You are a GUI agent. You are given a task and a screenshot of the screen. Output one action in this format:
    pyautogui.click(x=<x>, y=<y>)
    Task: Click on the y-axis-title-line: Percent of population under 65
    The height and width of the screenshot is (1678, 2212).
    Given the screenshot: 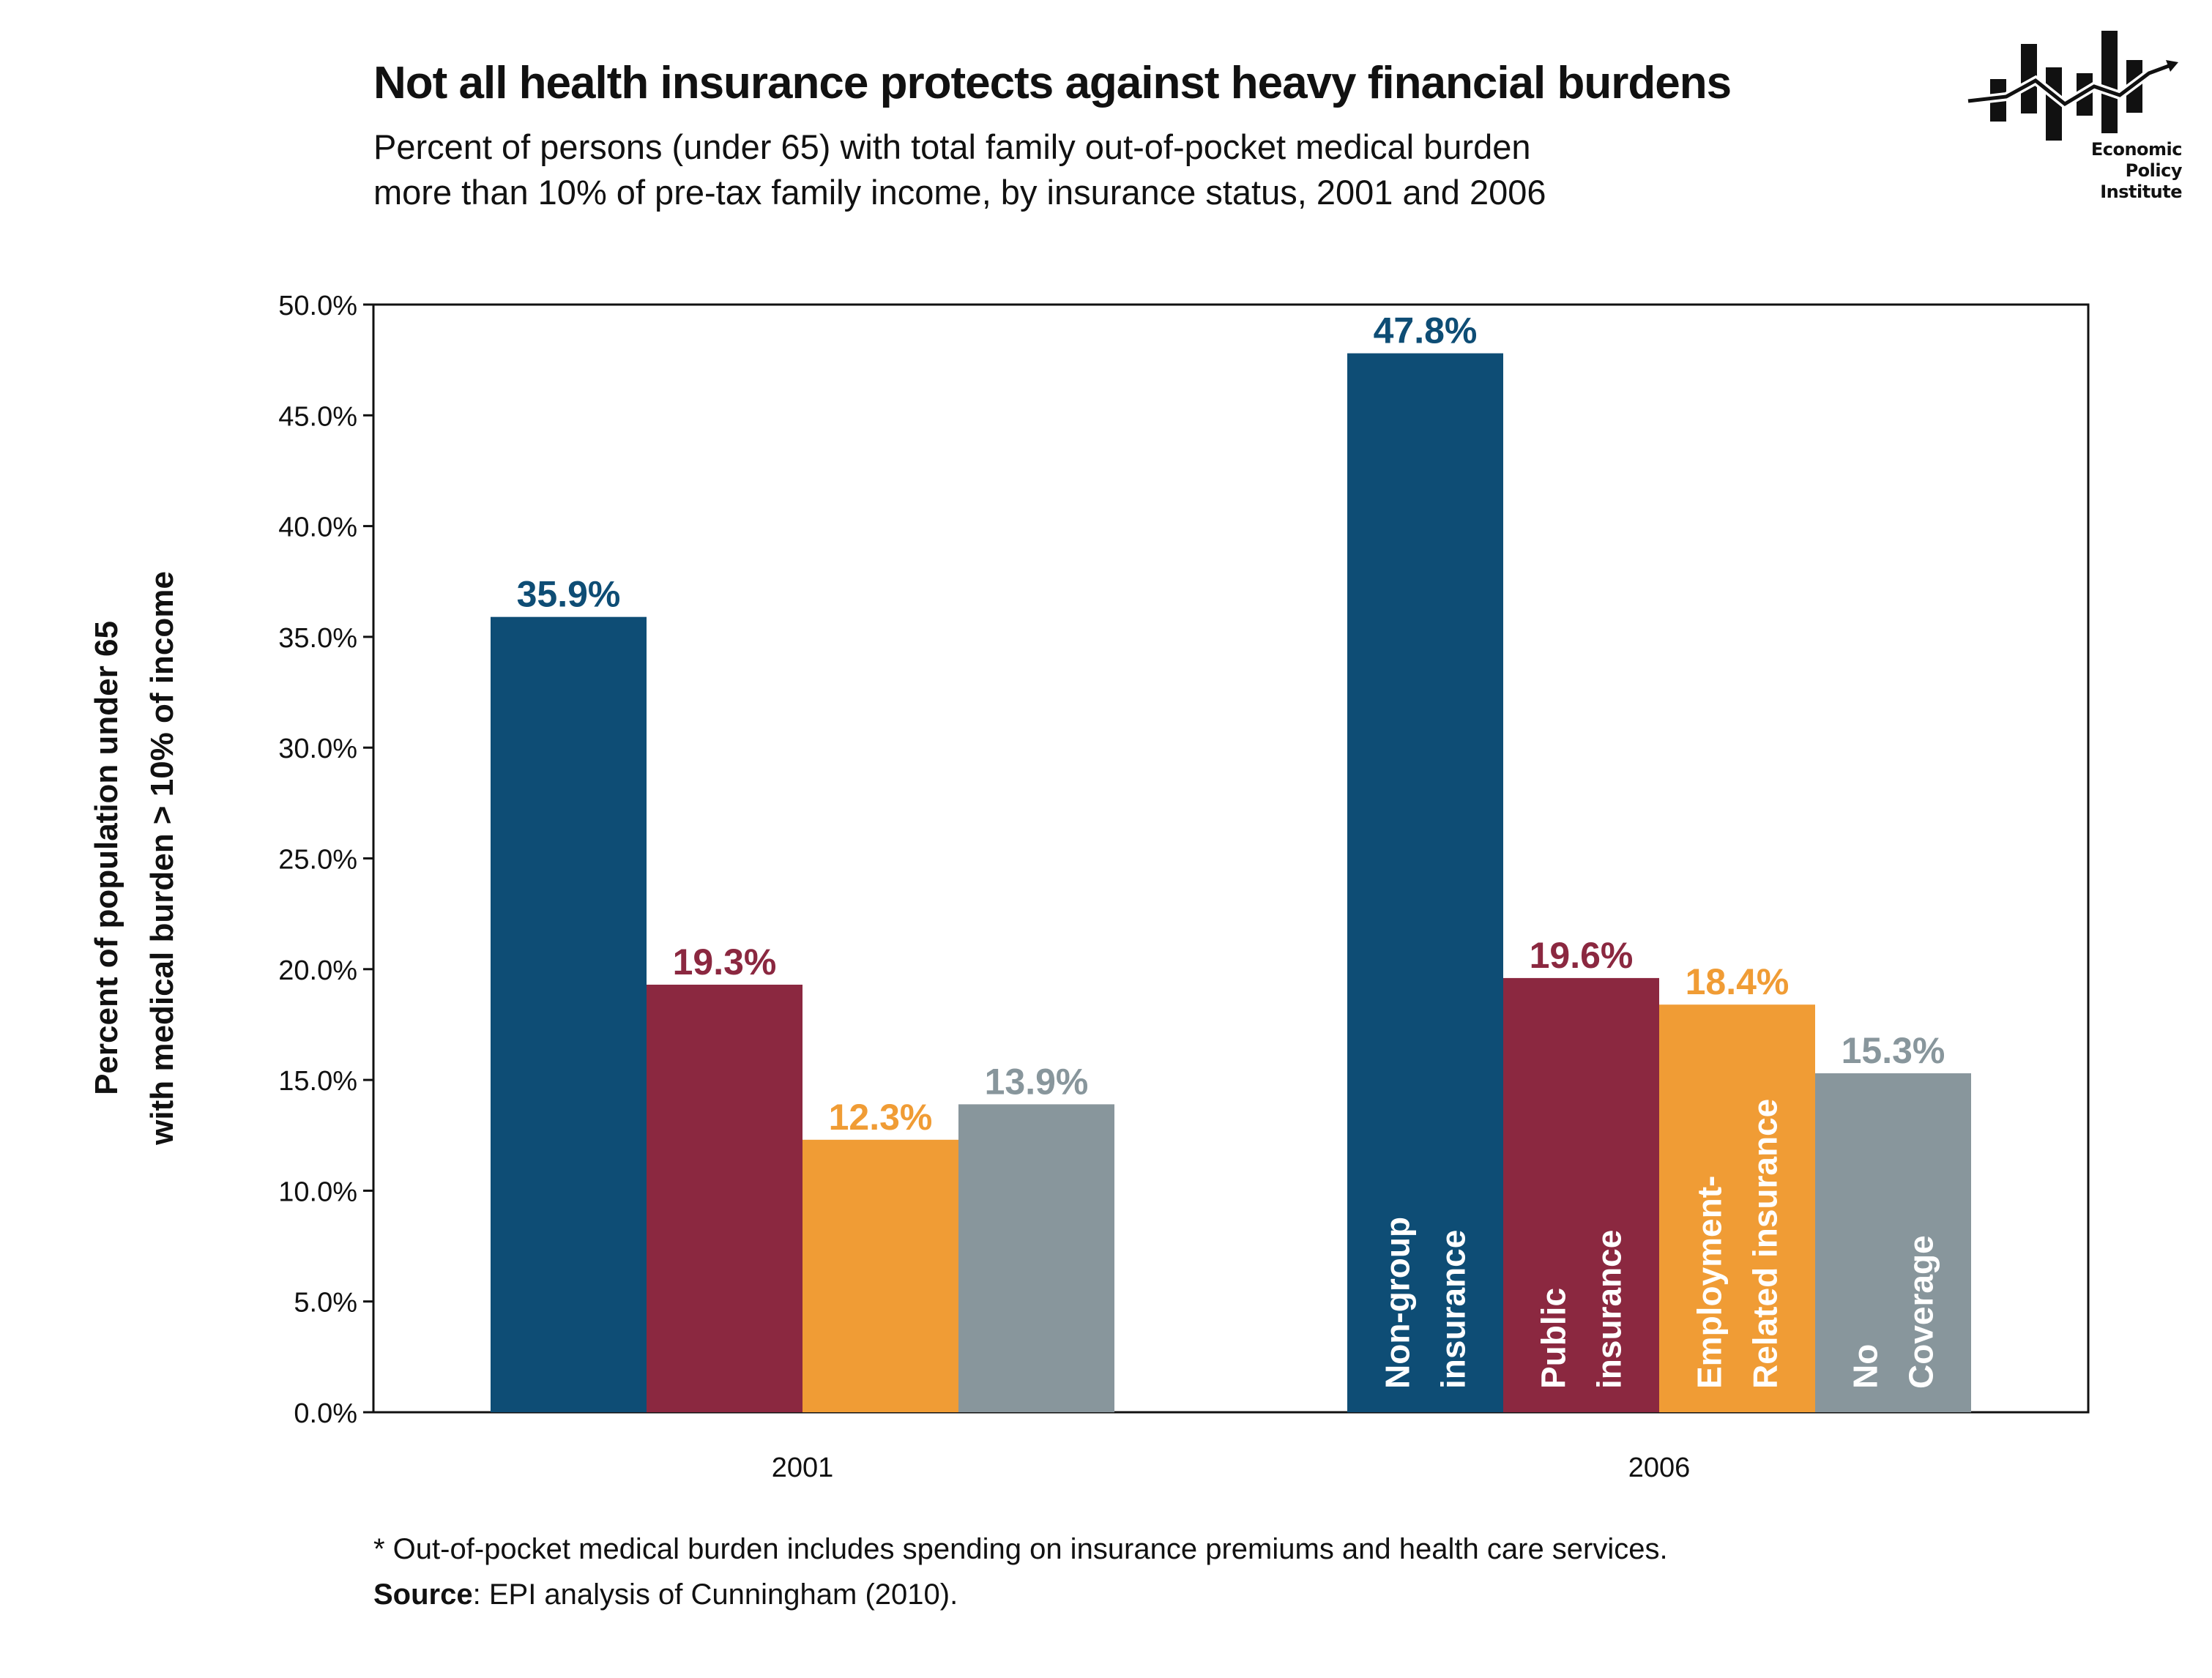 What is the action you would take?
    pyautogui.click(x=107, y=858)
    